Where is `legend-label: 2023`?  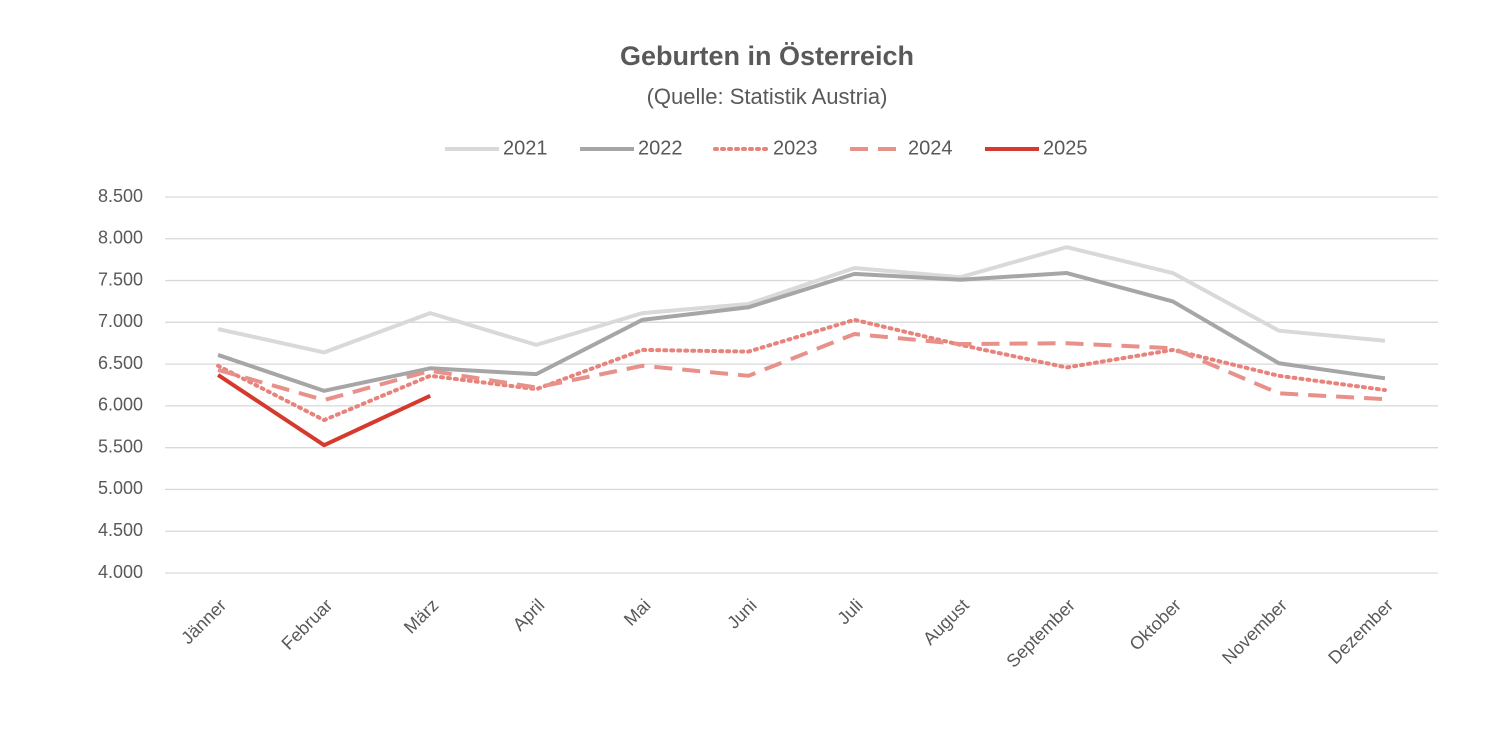
legend-label: 2023 is located at coordinates (795, 148).